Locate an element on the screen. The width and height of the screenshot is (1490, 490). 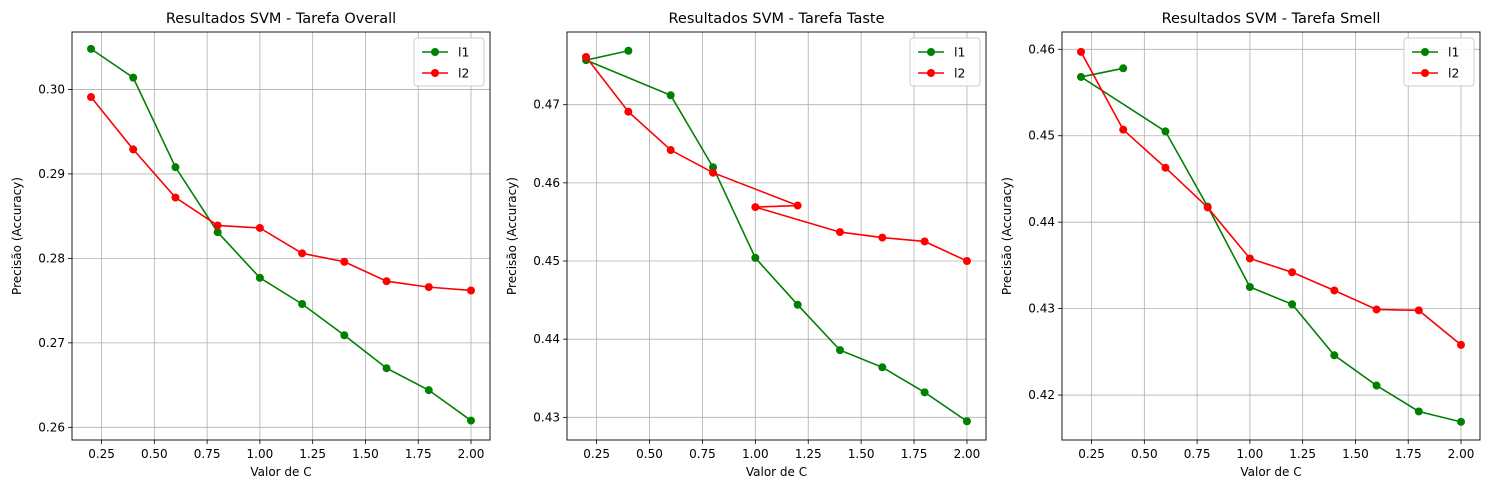
y-tick-label: 0.42 is located at coordinates (1041, 395).